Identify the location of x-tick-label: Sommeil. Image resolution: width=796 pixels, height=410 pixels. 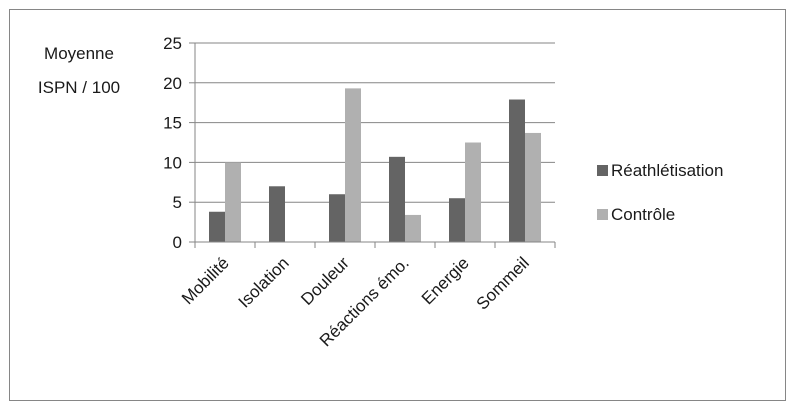
(503, 283).